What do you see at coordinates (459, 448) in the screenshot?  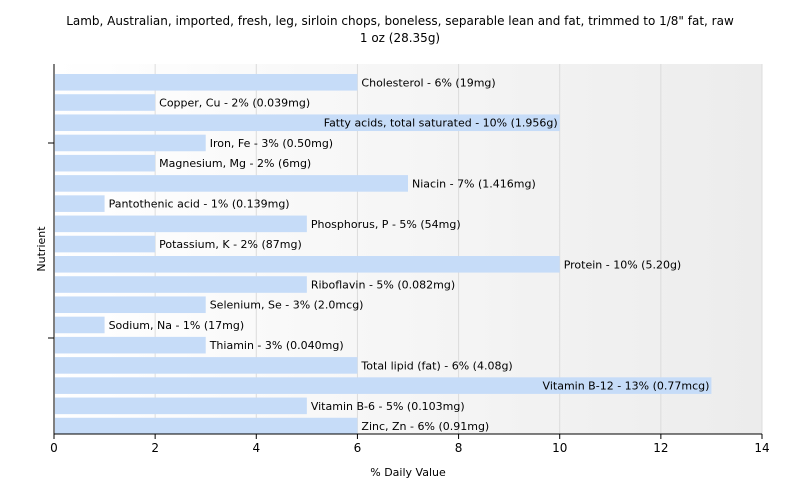 I see `x-tick-label: 8` at bounding box center [459, 448].